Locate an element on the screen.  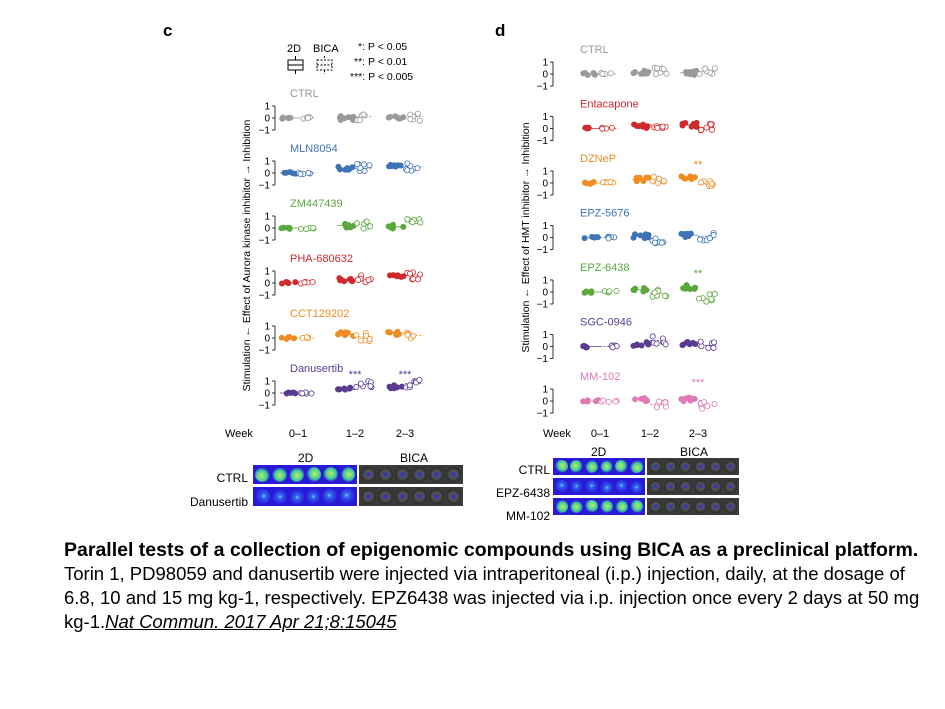
subplot-dznep: DZNeP 10−1 ** is located at coordinates (626, 177).